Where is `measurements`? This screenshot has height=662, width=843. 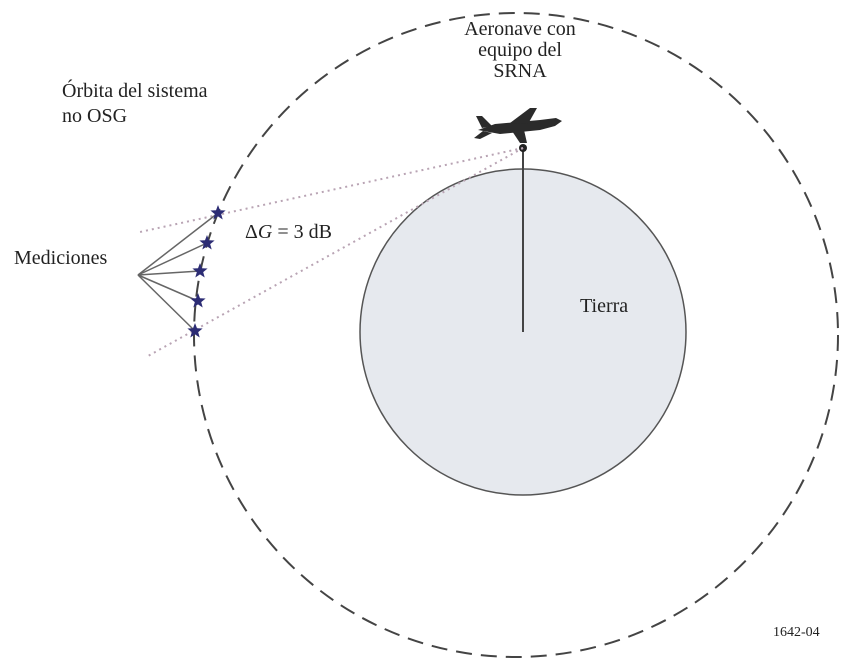
measurements is located at coordinates (181, 271).